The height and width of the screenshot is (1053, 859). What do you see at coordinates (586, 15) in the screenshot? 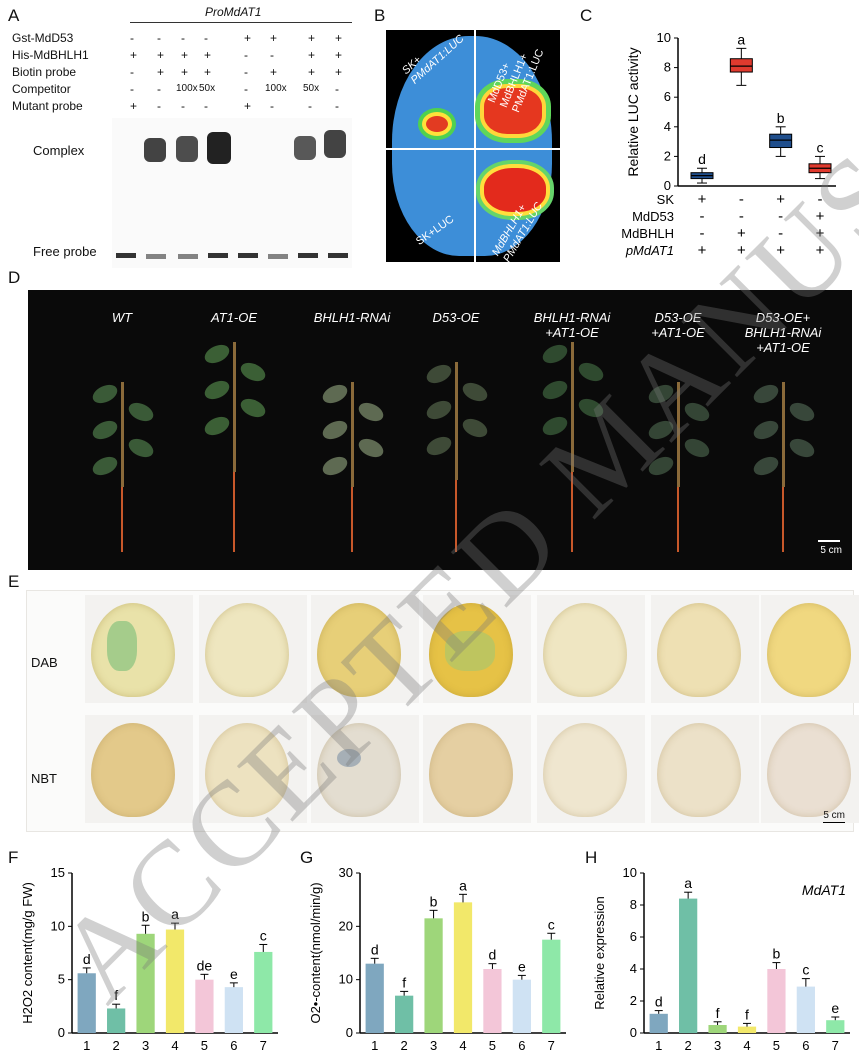
I see `panel-c-label: C` at bounding box center [586, 15].